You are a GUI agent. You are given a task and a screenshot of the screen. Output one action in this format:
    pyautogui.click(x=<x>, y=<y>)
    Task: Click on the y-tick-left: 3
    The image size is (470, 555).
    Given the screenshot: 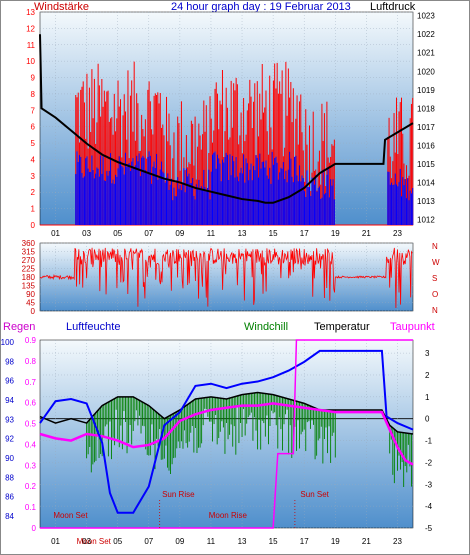 What is the action you would take?
    pyautogui.click(x=33, y=176)
    